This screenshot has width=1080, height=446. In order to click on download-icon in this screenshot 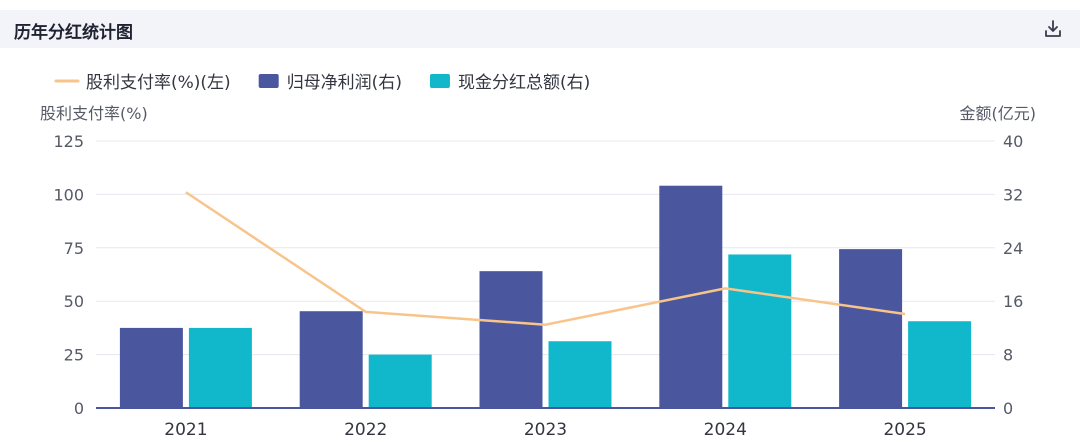, I will do `click(1053, 29)`.